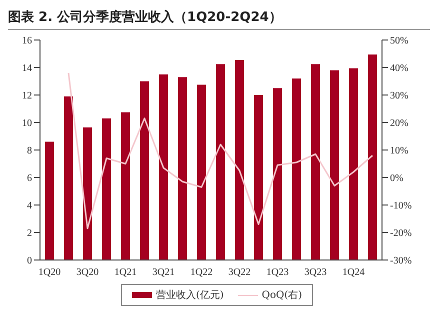  I want to click on y2-tick-label: -10%, so click(401, 206).